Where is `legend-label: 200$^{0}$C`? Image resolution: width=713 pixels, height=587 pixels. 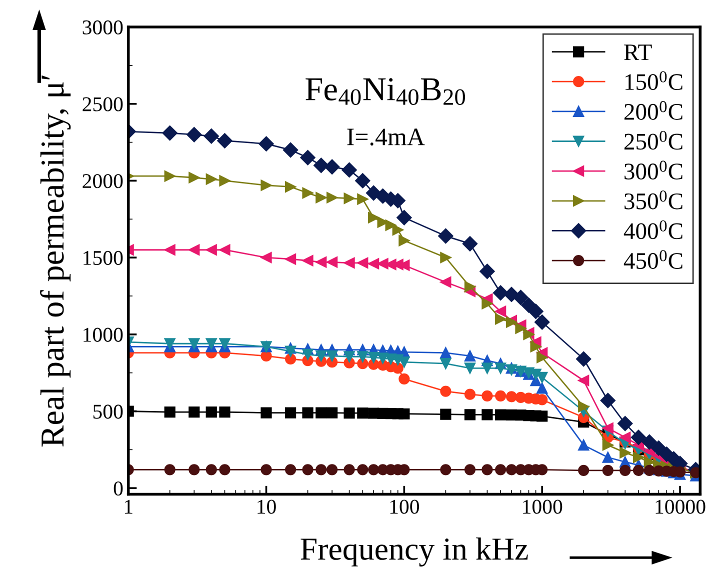
legend-label: 200$^{0}$C is located at coordinates (653, 110).